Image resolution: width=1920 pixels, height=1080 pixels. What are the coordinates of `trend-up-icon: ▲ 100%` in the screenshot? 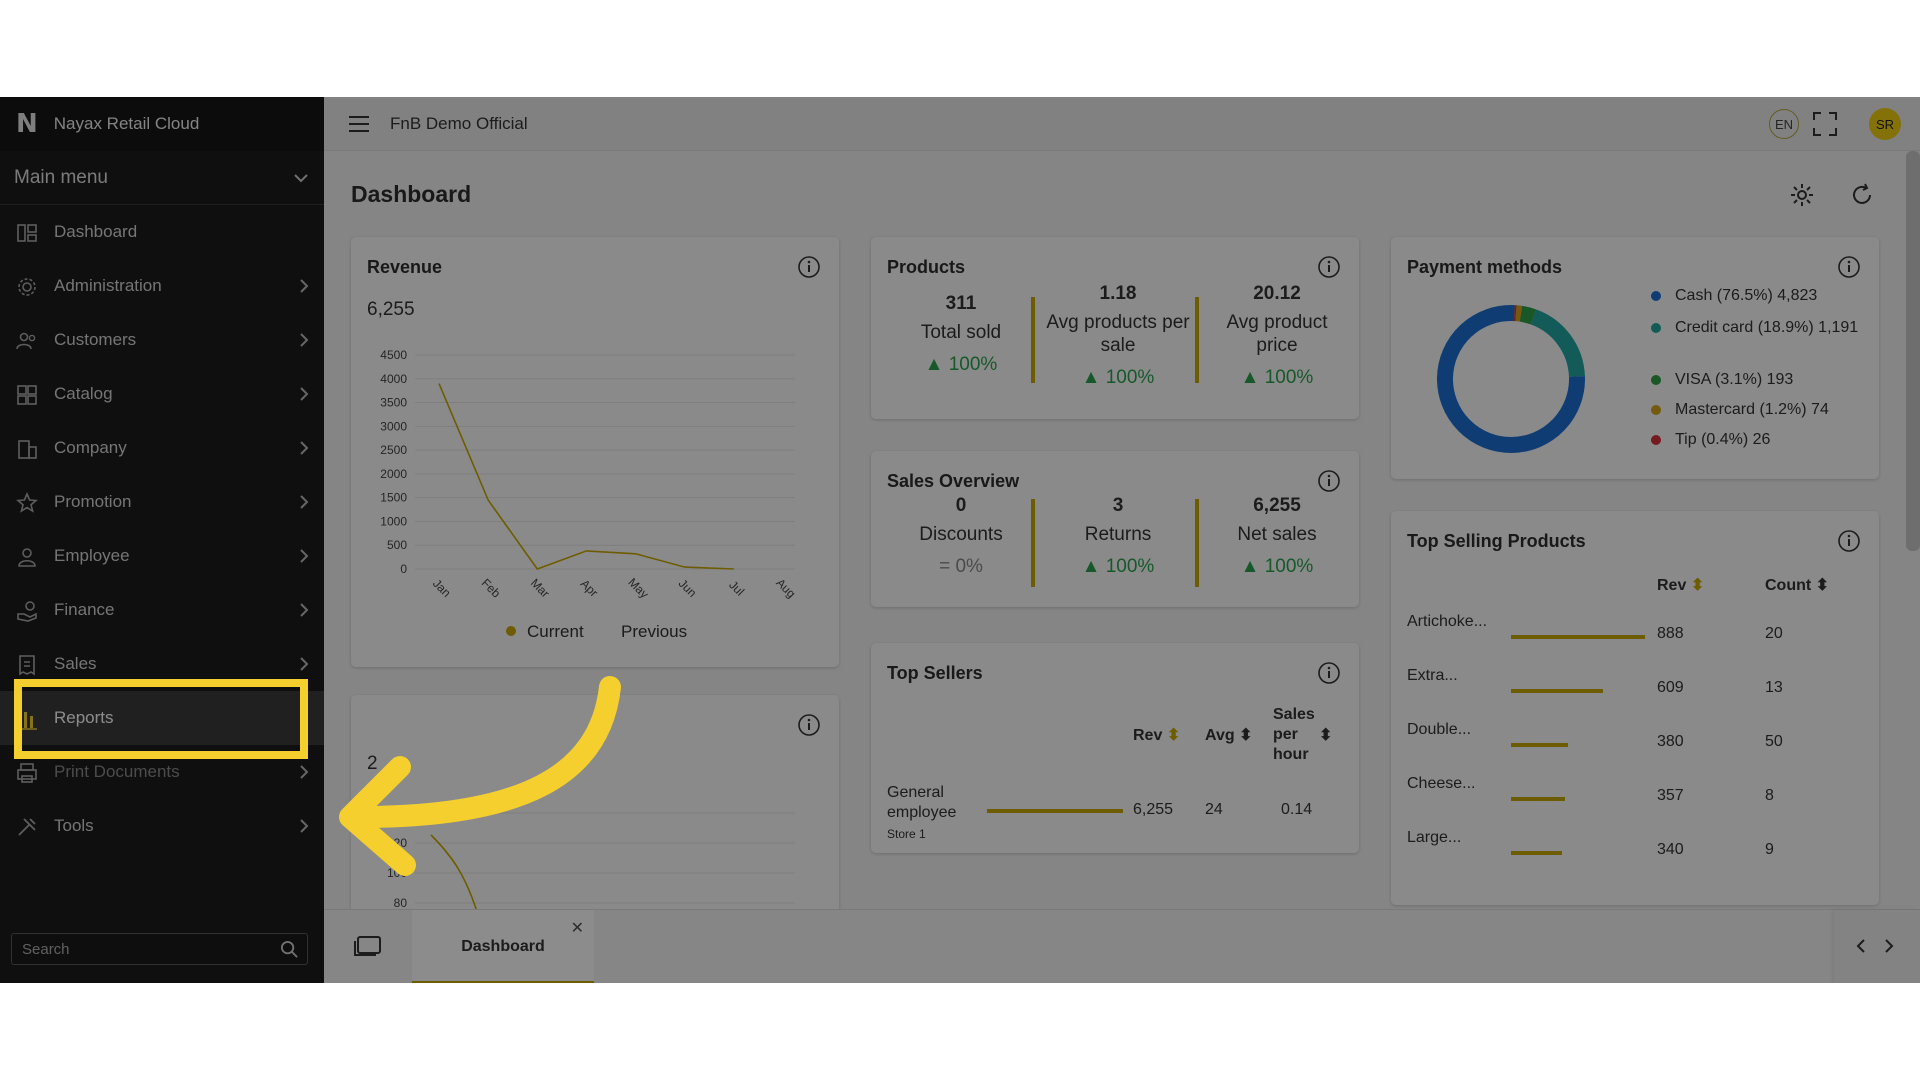 It's located at (1118, 566).